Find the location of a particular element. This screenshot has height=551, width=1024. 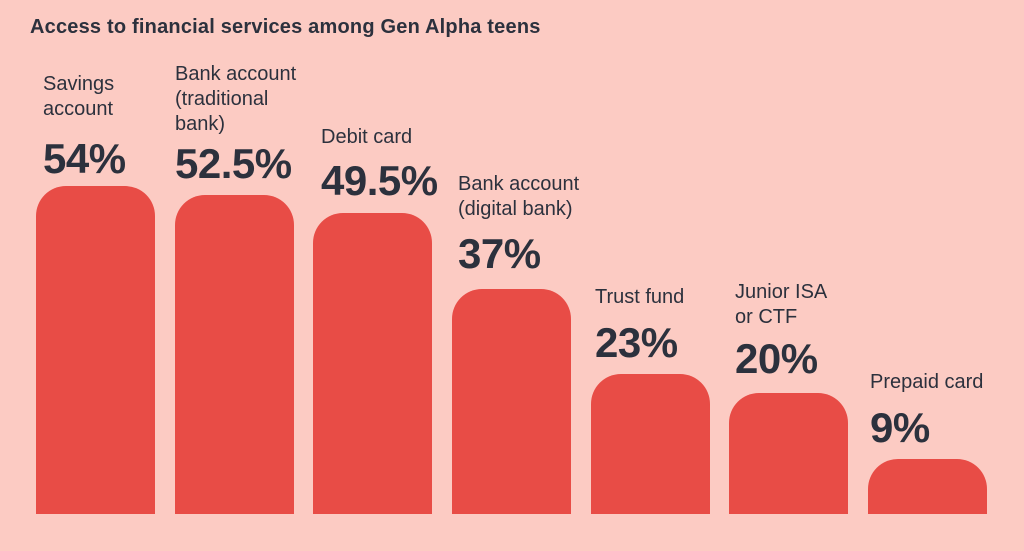

bar-value-1: 54% is located at coordinates (84, 158).